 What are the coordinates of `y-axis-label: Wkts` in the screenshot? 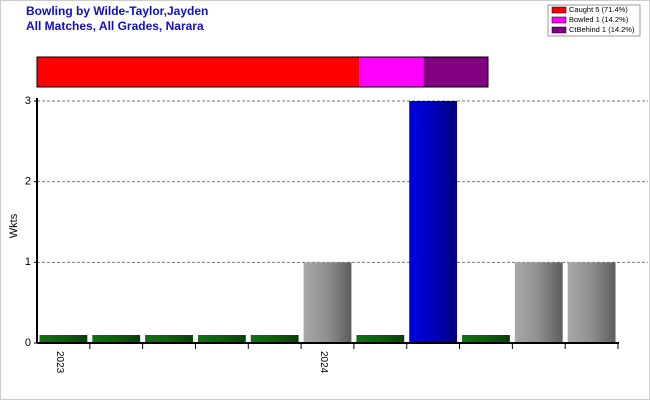 It's located at (14, 225).